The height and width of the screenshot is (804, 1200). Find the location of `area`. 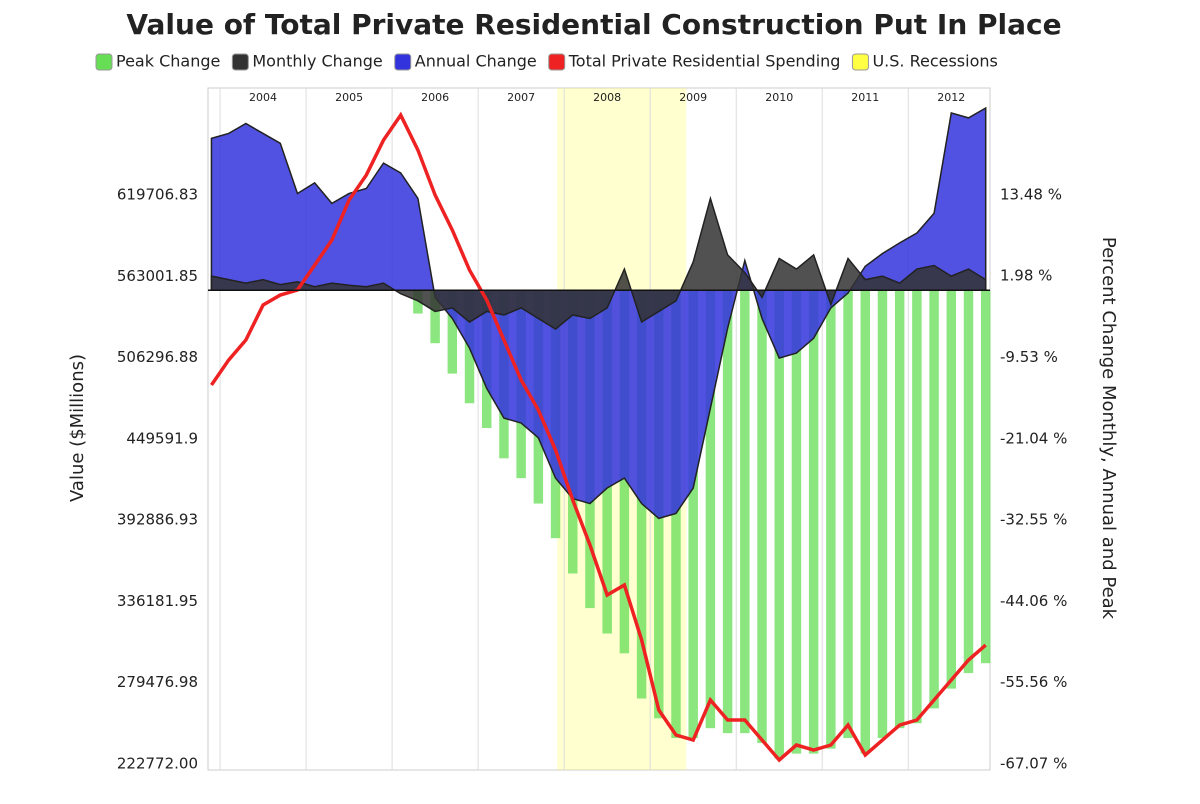

area is located at coordinates (598, 263).